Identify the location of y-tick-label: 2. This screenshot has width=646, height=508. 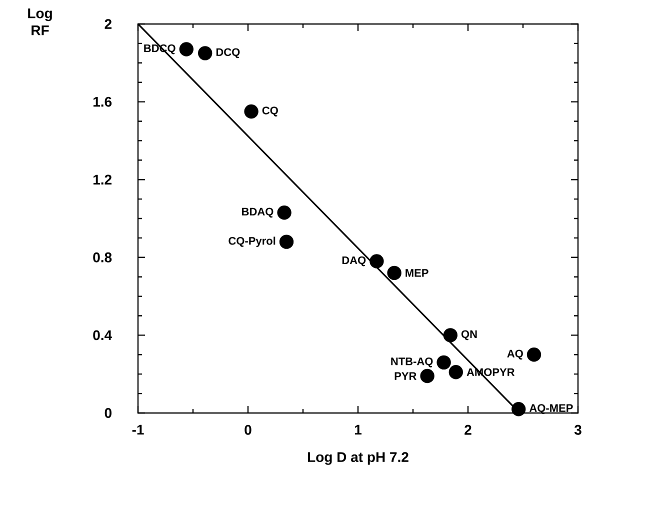
(108, 24).